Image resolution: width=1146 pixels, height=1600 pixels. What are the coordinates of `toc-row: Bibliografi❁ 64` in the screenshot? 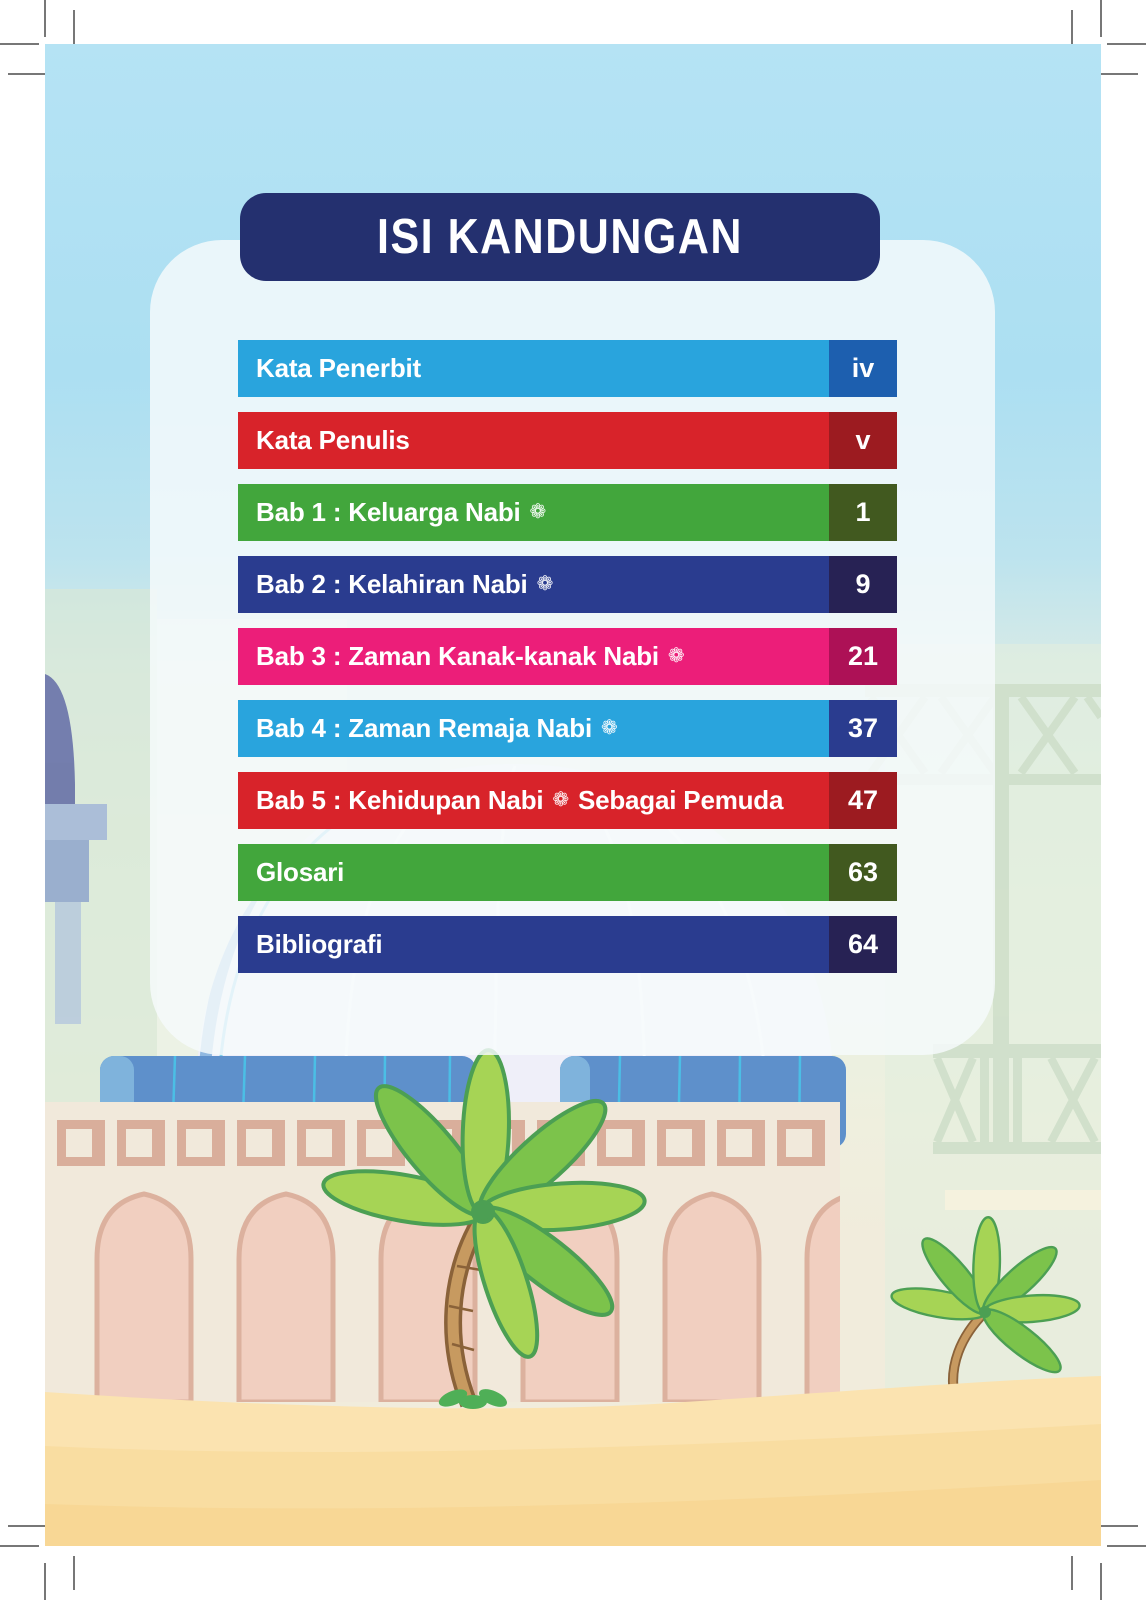 It's located at (567, 944).